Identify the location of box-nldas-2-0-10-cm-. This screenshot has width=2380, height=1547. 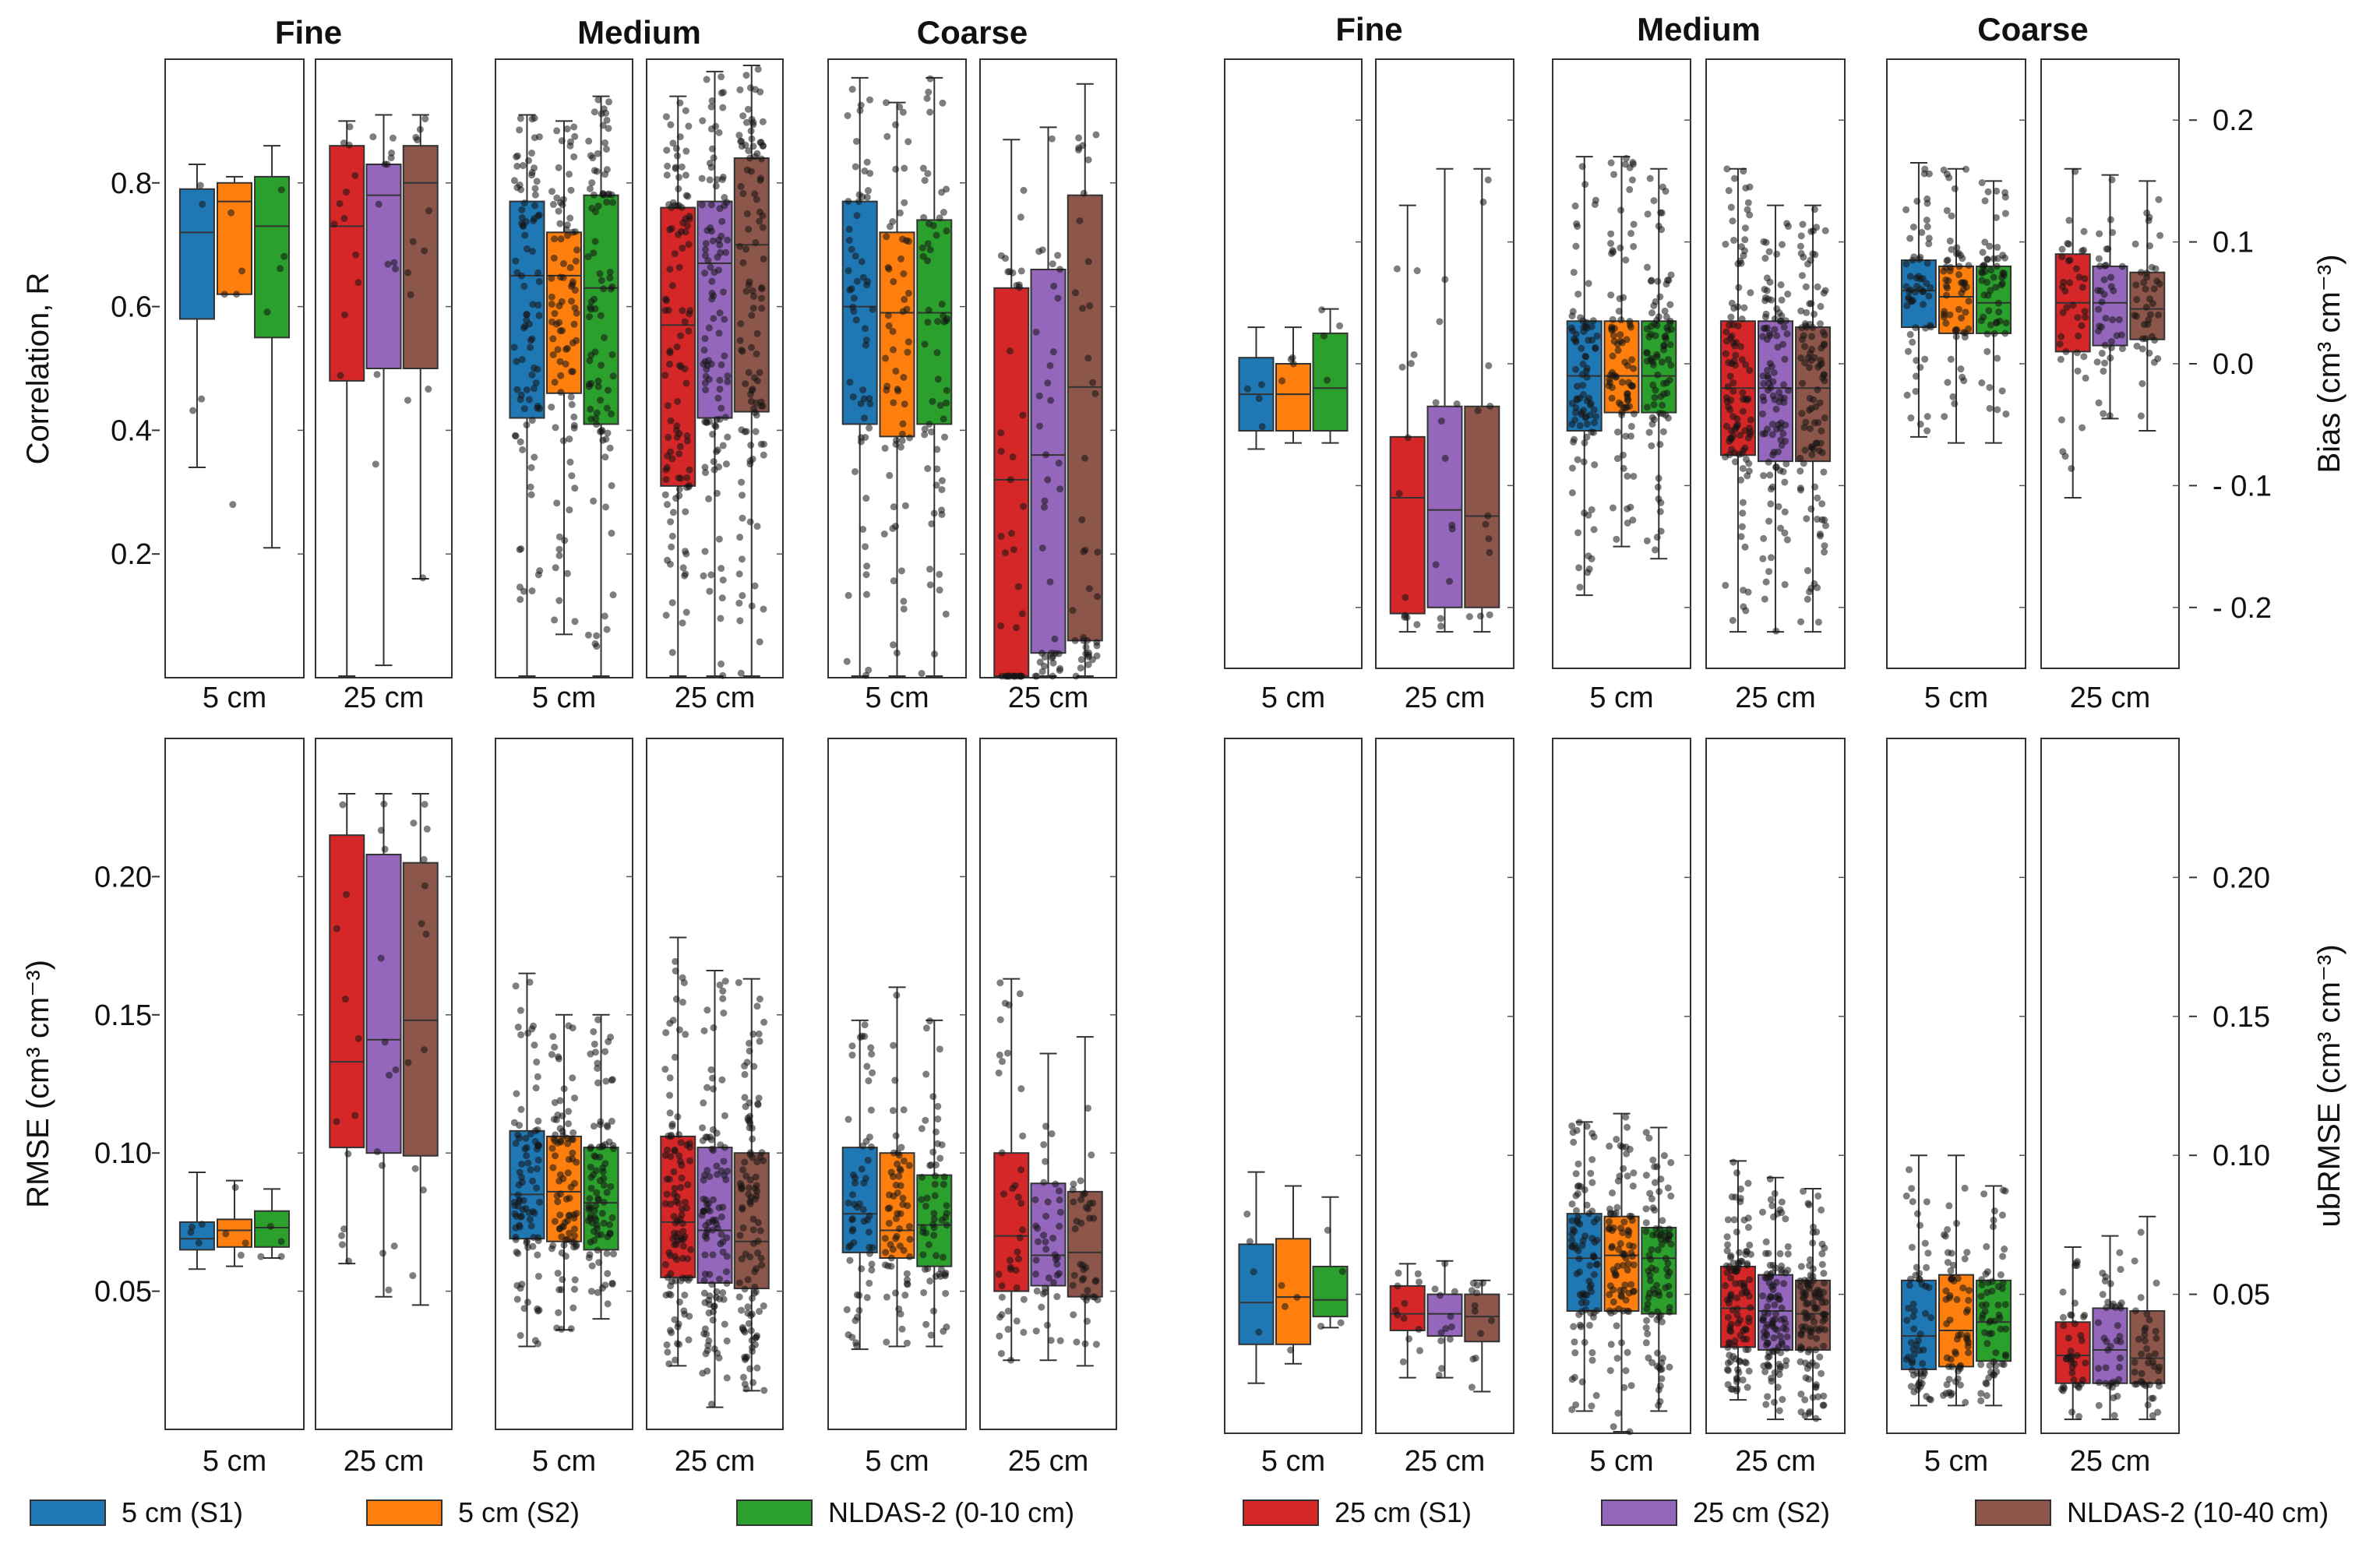
(1994, 312).